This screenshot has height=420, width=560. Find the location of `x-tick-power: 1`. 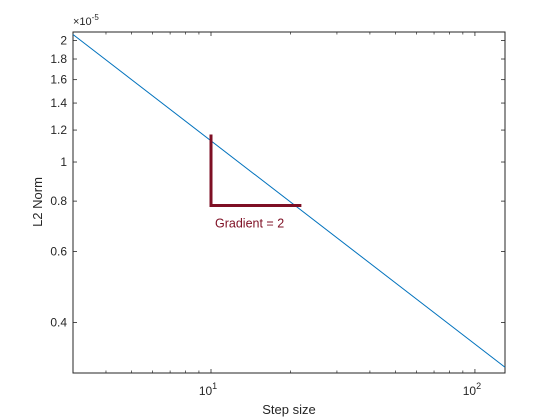

x-tick-power: 1 is located at coordinates (214, 386).